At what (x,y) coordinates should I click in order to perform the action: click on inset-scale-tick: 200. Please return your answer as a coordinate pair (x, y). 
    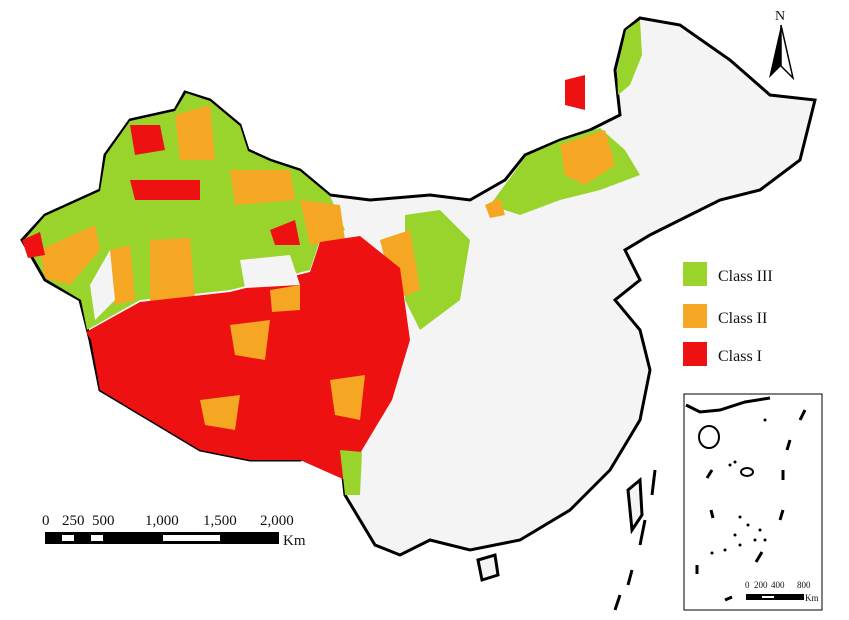
    Looking at the image, I should click on (761, 585).